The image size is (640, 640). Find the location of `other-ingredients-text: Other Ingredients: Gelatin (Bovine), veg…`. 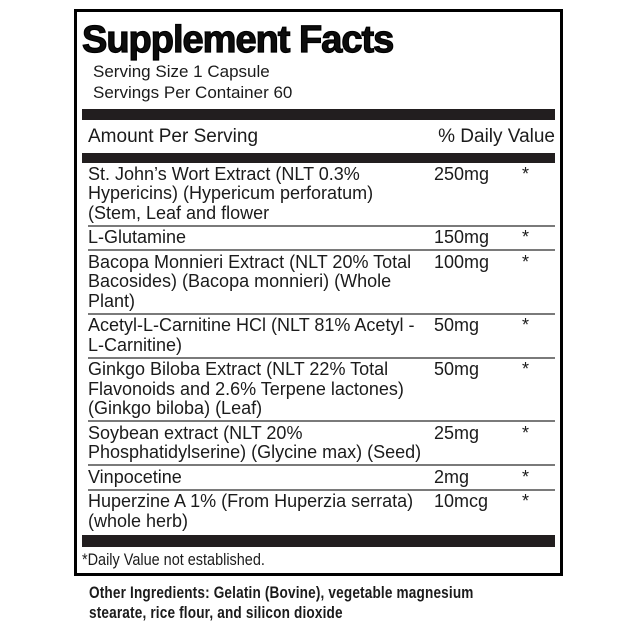

other-ingredients-text: Other Ingredients: Gelatin (Bovine), veg… is located at coordinates (281, 602).